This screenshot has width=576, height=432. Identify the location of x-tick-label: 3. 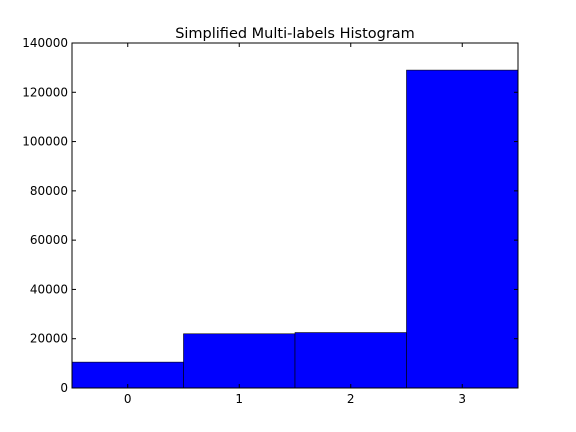
(462, 399).